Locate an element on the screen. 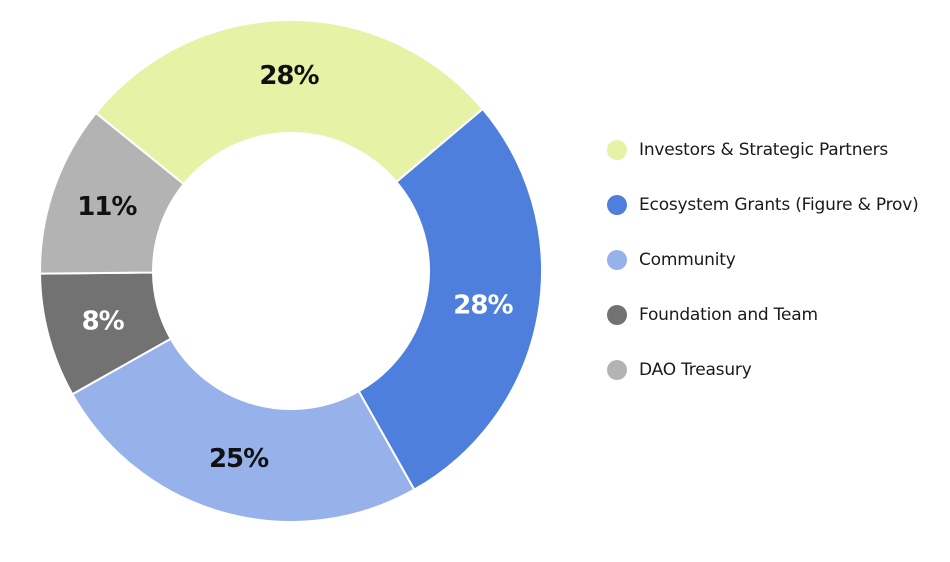 The height and width of the screenshot is (562, 950). legend-item: Ecosystem Grants (Figure & Prov) is located at coordinates (772, 205).